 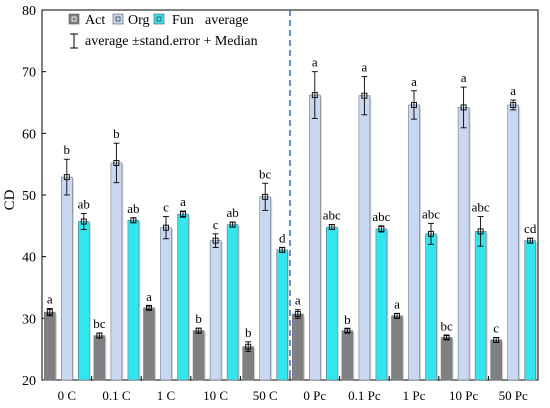 I want to click on x-tick-label: 0.1 Pc, so click(x=364, y=395).